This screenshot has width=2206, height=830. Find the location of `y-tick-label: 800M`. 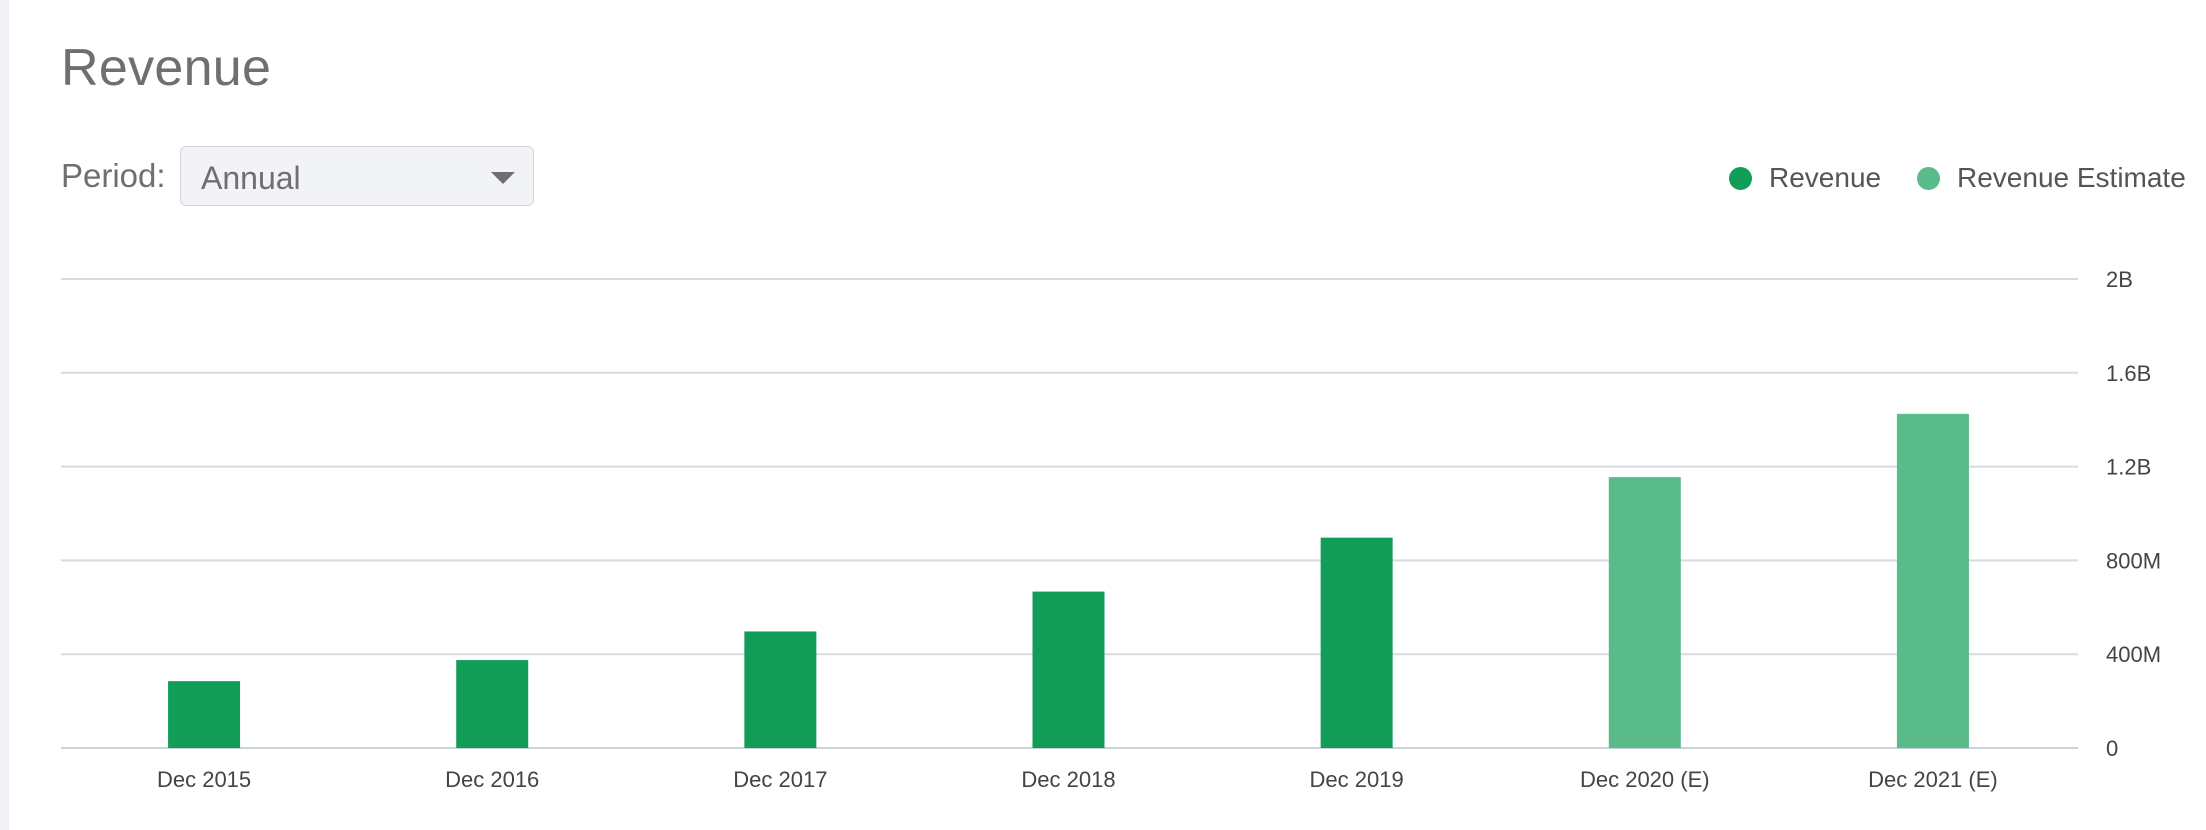

y-tick-label: 800M is located at coordinates (2133, 560).